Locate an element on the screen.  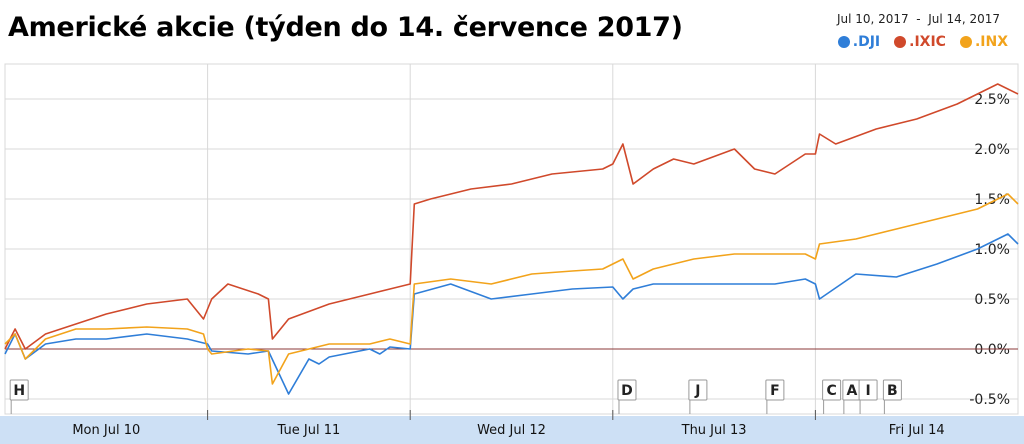
y-tick-label: 0.5% is located at coordinates (992, 300).